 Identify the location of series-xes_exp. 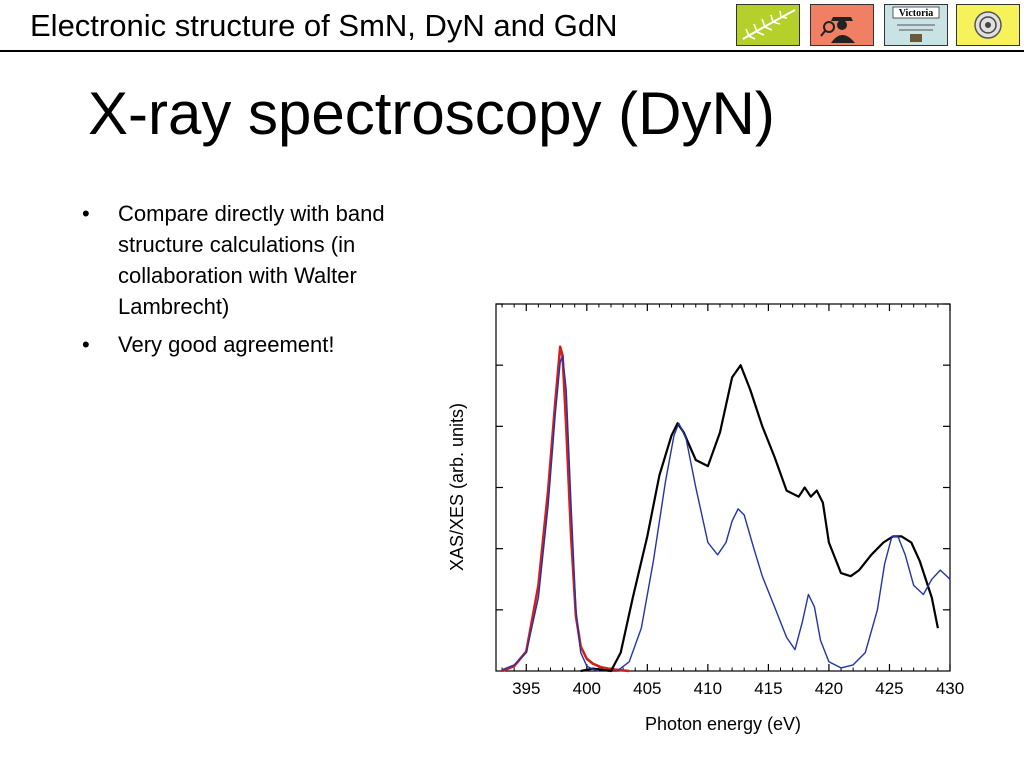
(565, 509).